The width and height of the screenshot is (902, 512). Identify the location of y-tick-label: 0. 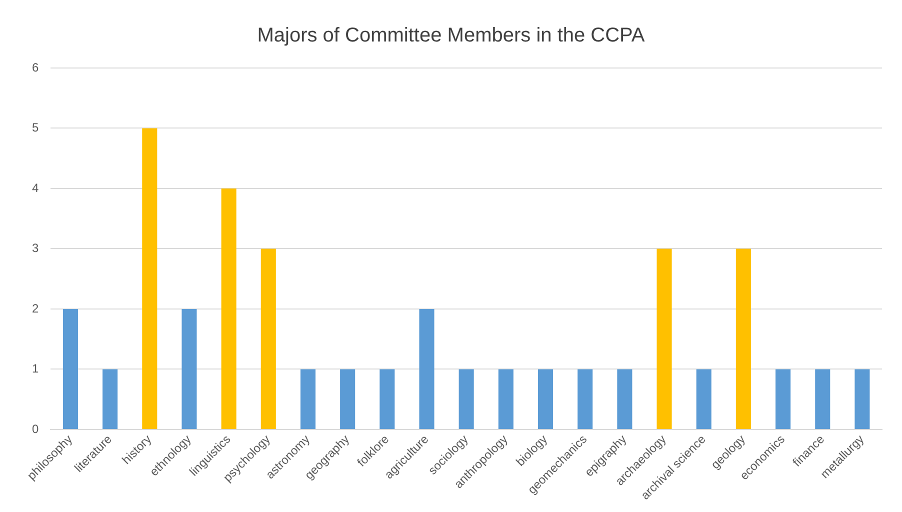
(35, 429).